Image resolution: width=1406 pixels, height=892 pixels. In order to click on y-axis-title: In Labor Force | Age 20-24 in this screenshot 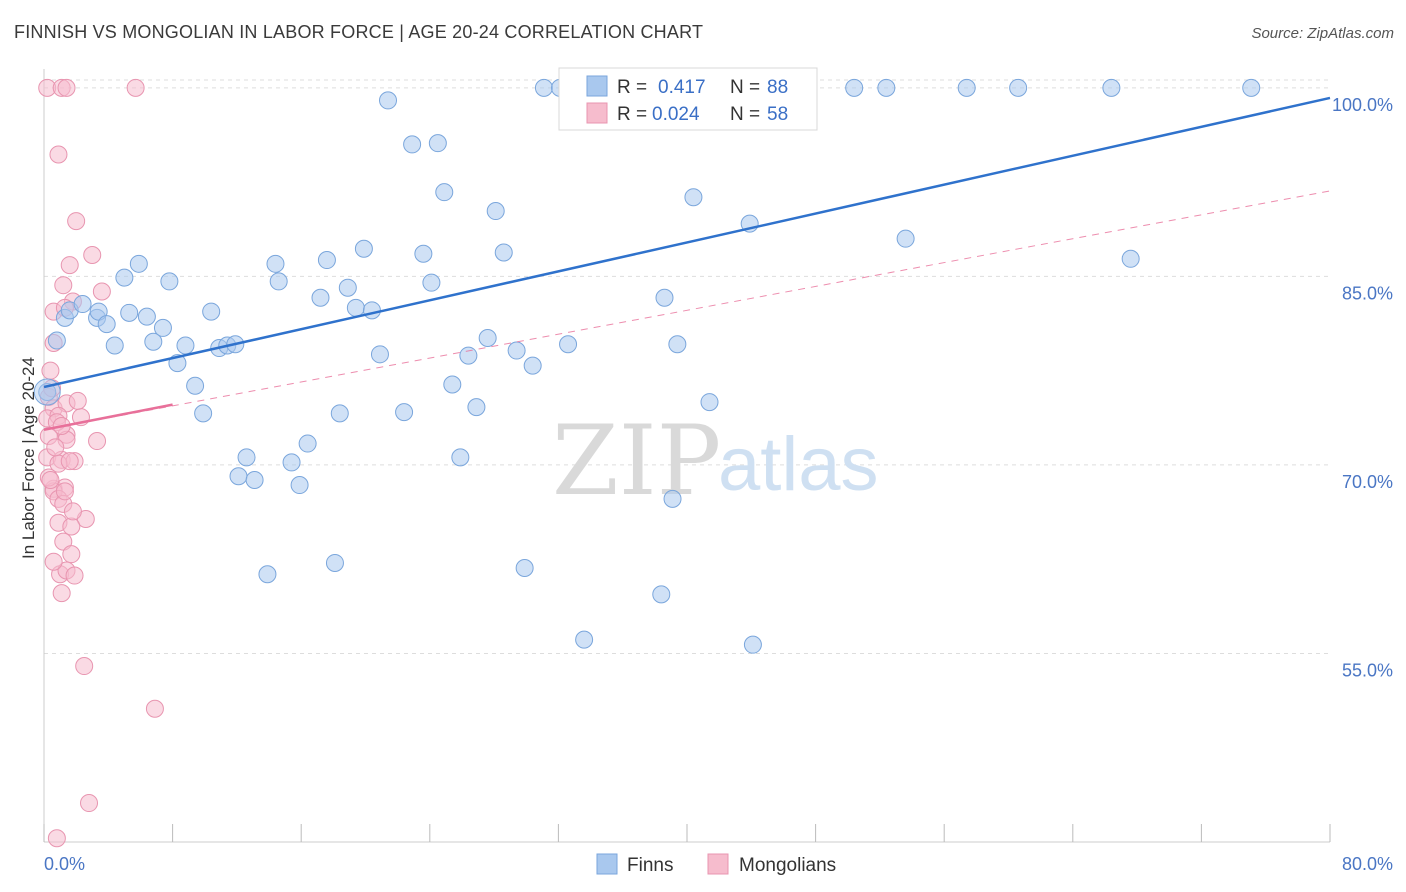, I will do `click(28, 458)`.